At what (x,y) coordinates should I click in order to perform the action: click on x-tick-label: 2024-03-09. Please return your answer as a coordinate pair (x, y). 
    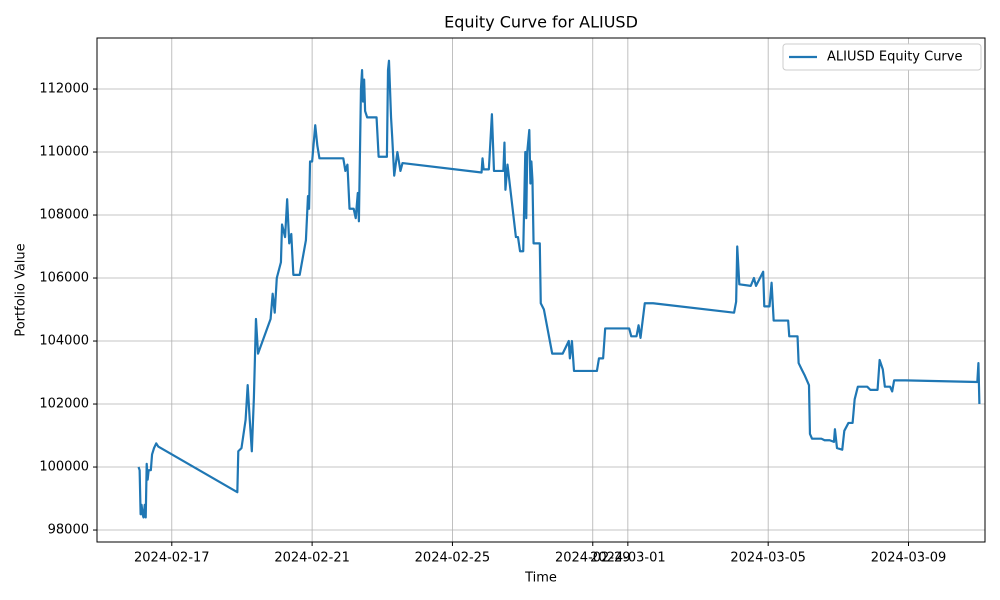
    Looking at the image, I should click on (909, 558).